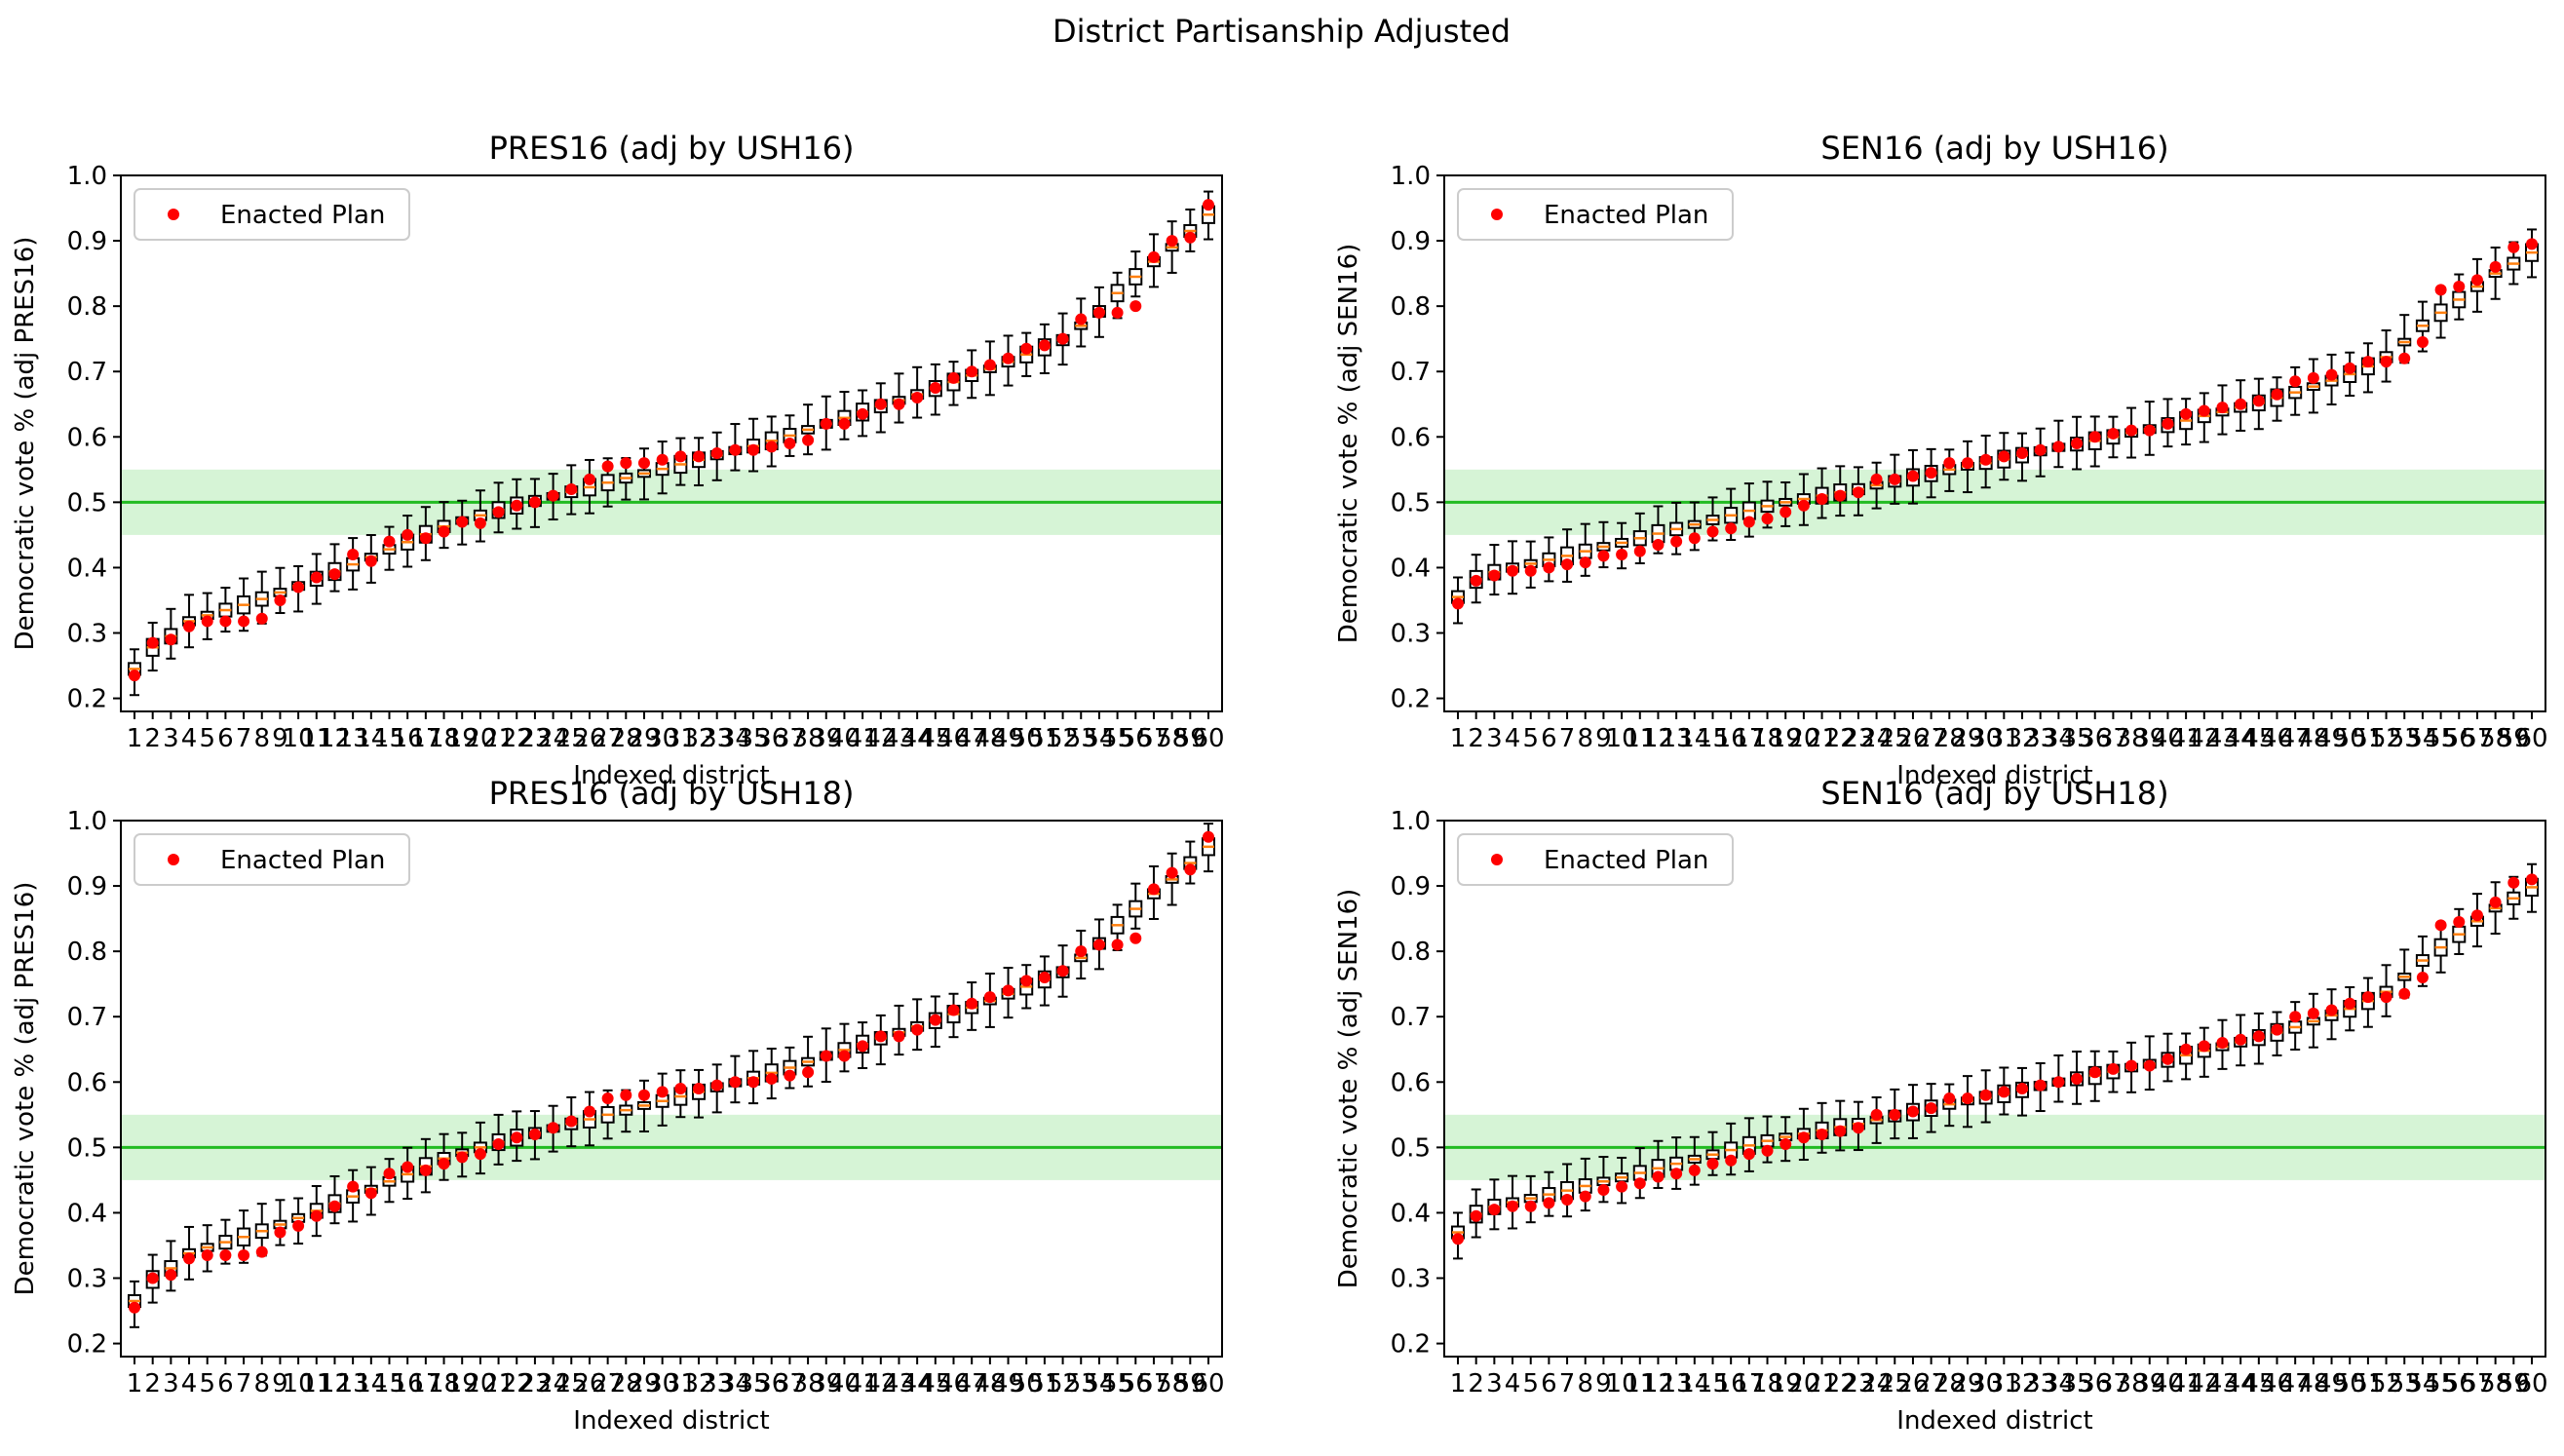  Describe the element at coordinates (626, 738) in the screenshot. I see `x-tick-label: 28` at that location.